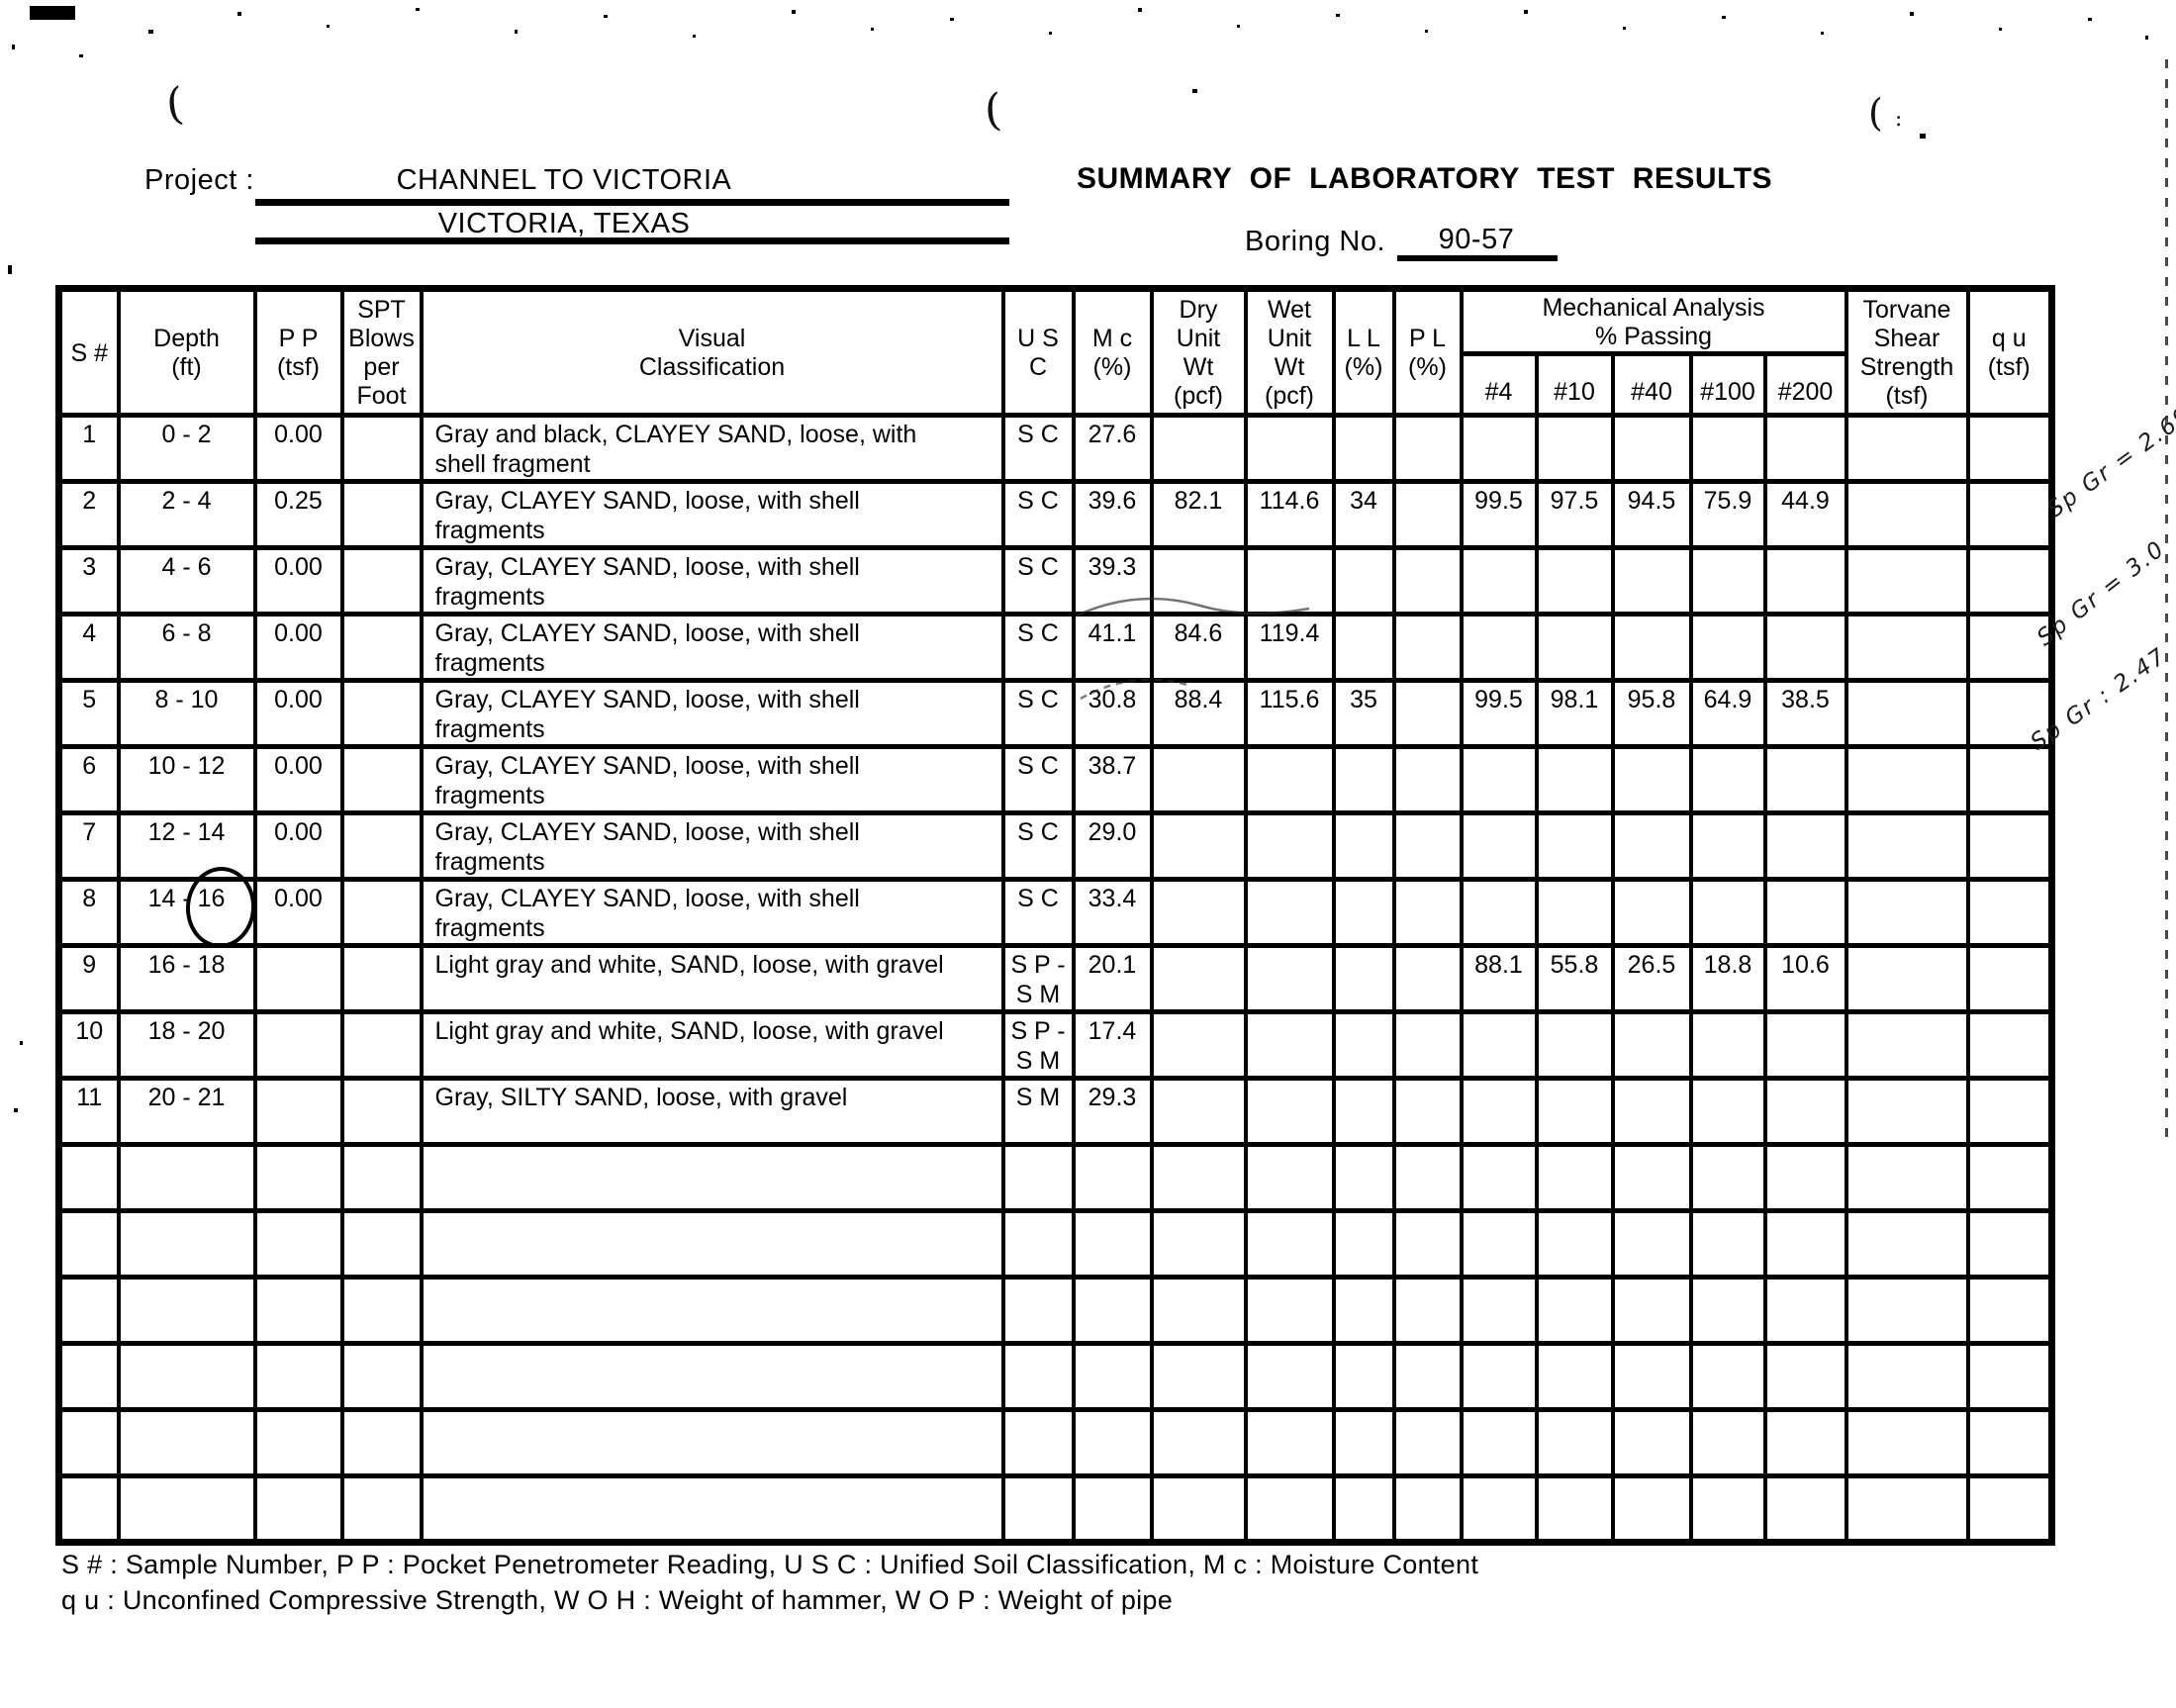  Describe the element at coordinates (186, 713) in the screenshot. I see `cell-depth: 8 - 10` at that location.